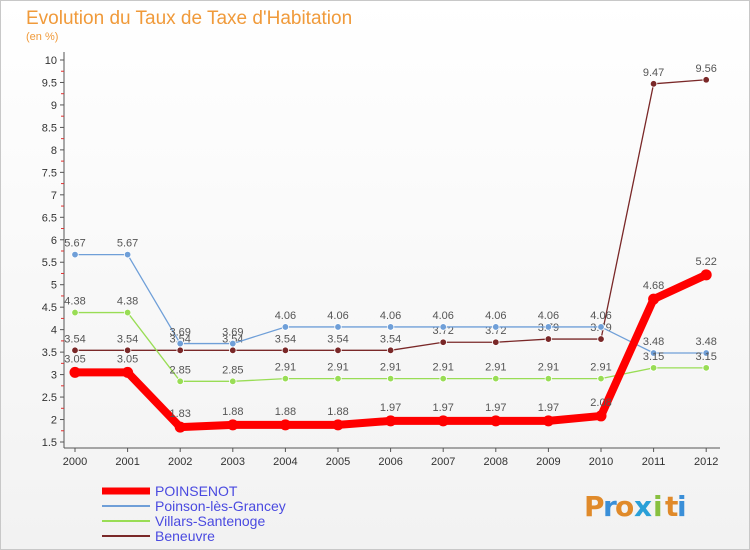  What do you see at coordinates (706, 462) in the screenshot?
I see `x-tick-label: 2012` at bounding box center [706, 462].